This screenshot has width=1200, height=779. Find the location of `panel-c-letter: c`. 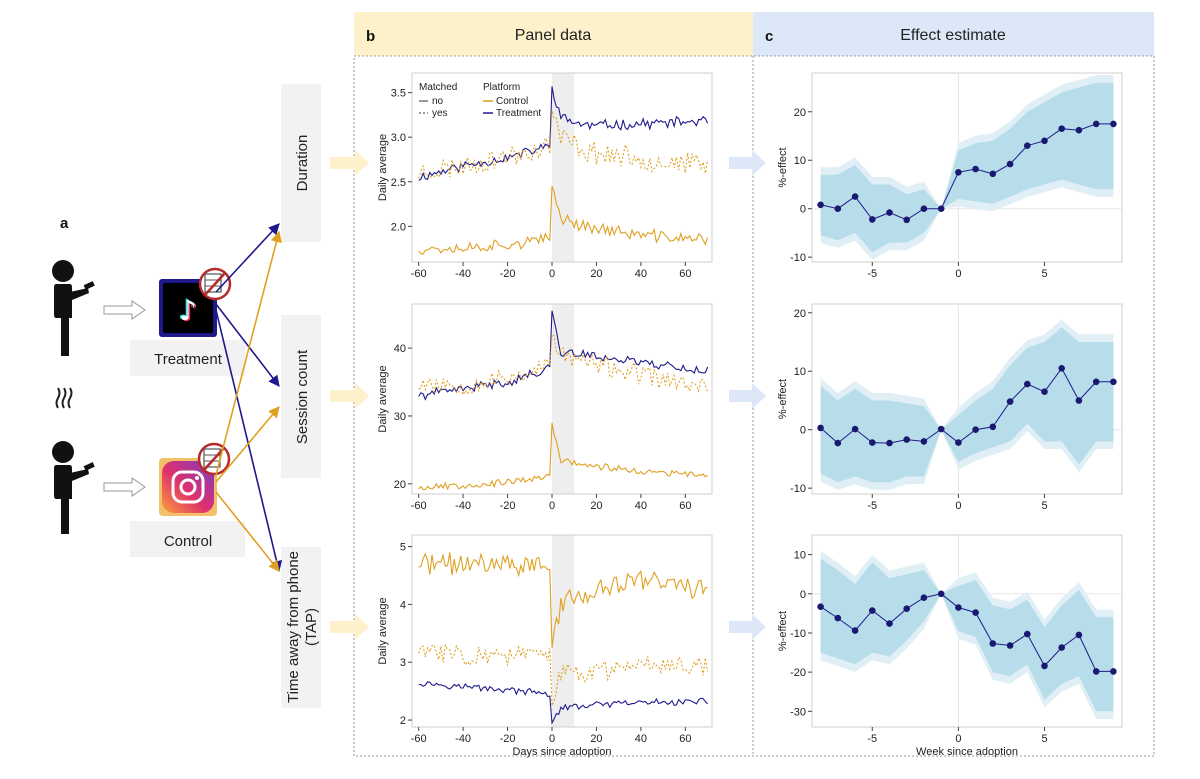

panel-c-letter: c is located at coordinates (769, 36).